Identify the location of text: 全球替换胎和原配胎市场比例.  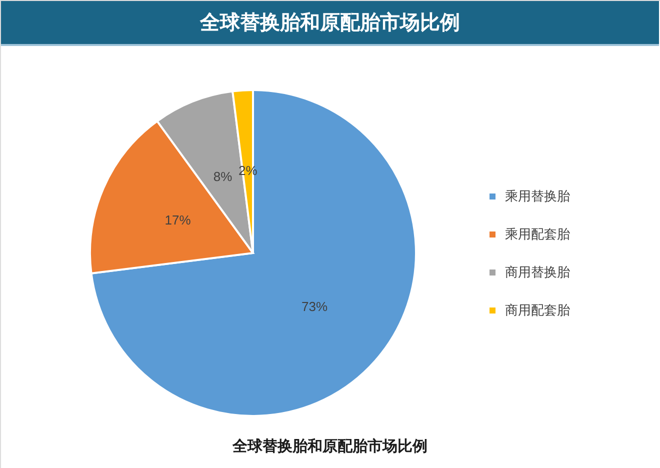
(330, 446).